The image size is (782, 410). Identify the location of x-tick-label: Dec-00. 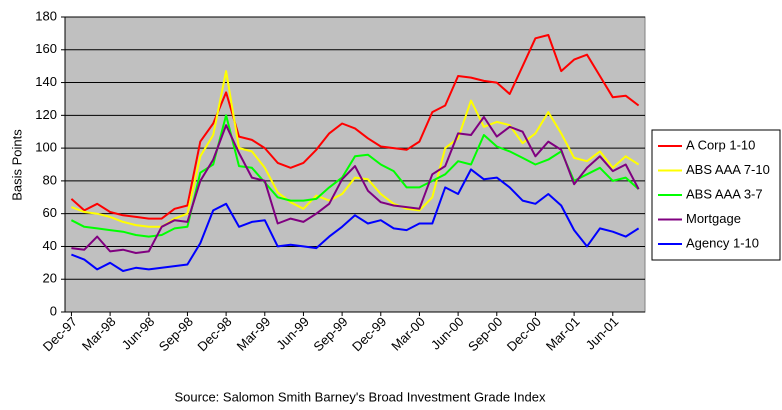
(524, 334).